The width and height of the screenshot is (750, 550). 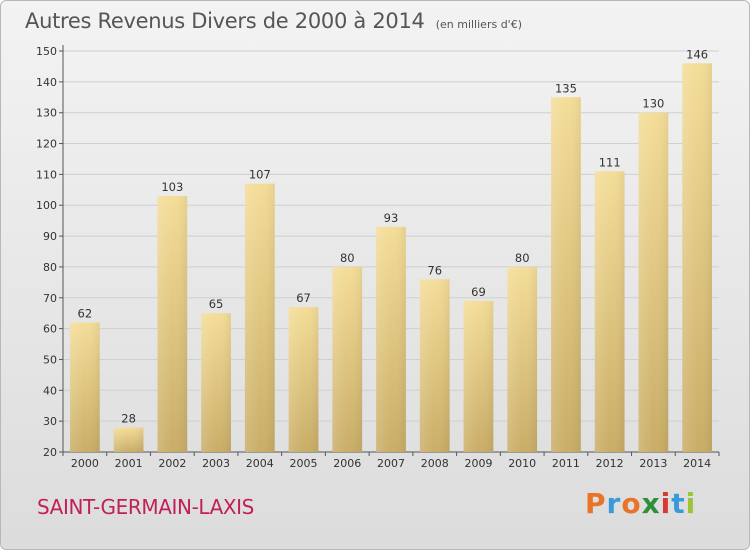 I want to click on y-tick-label: 140, so click(x=46, y=82).